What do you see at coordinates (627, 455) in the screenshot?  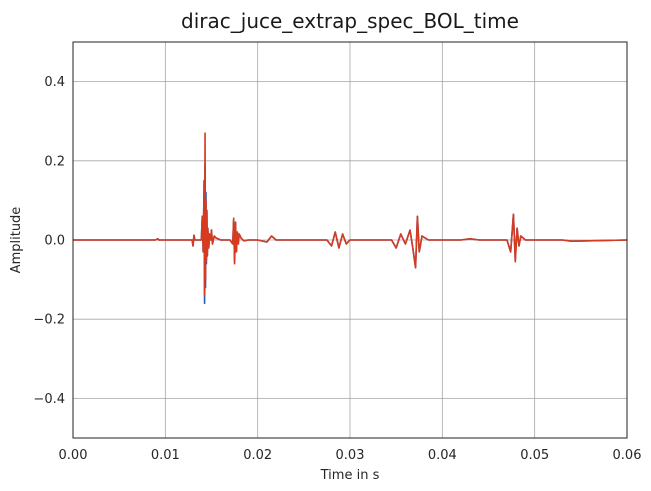 I see `x-tick-label: 0.06` at bounding box center [627, 455].